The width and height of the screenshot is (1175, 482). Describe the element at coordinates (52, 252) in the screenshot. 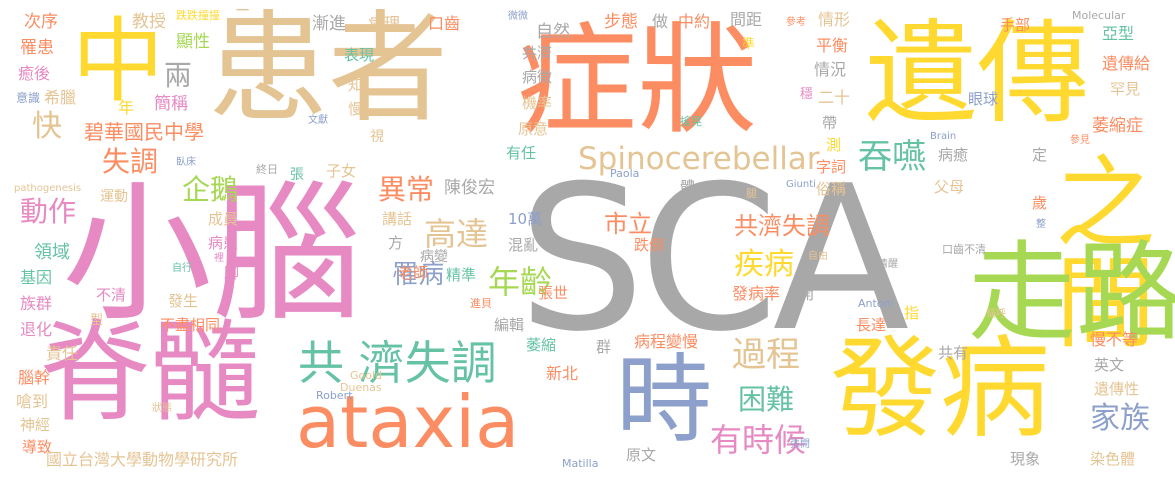

I see `word: 領域` at that location.